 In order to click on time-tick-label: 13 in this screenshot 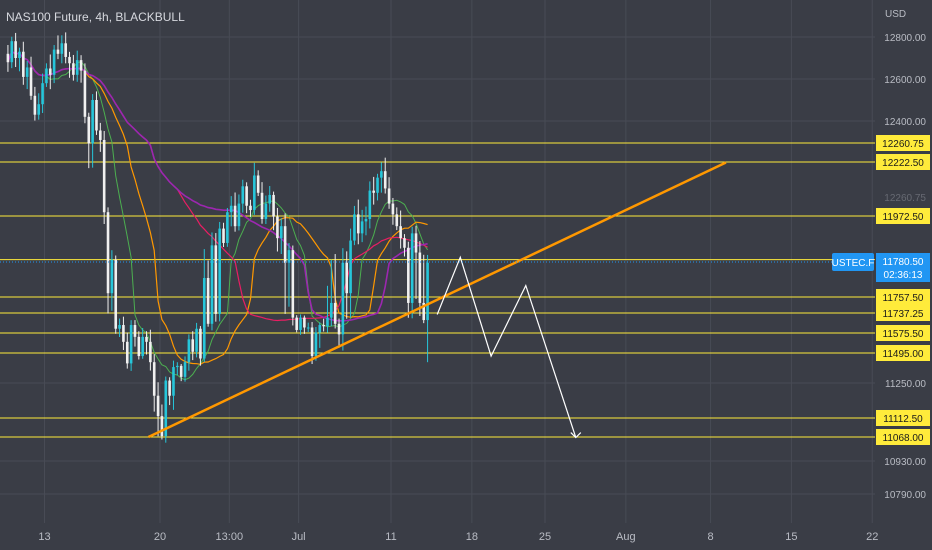, I will do `click(44, 537)`.